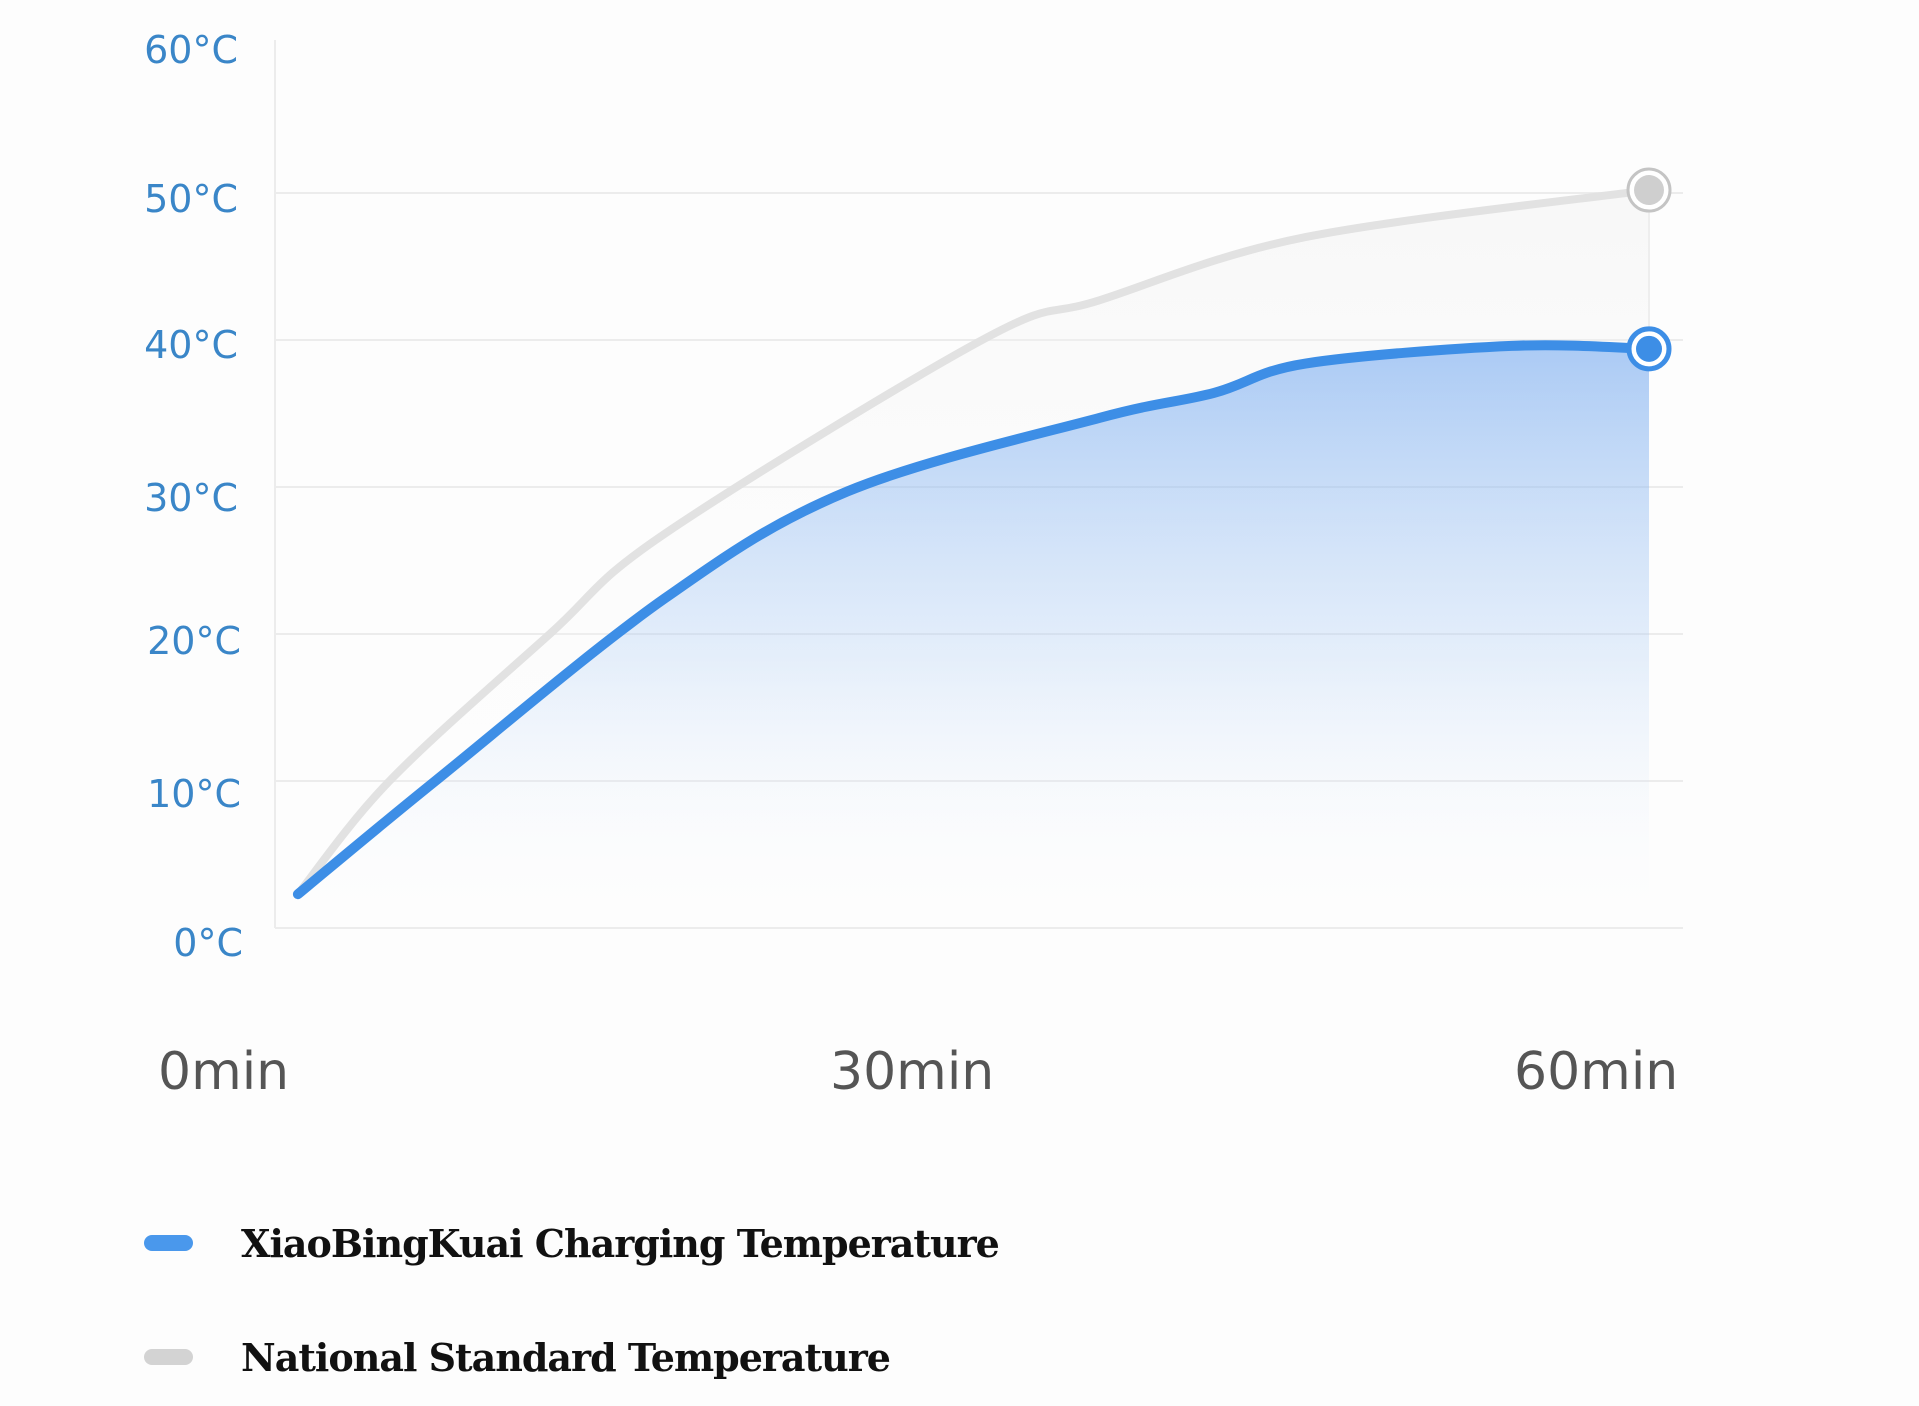  What do you see at coordinates (1649, 190) in the screenshot?
I see `standard-endpoint-marker` at bounding box center [1649, 190].